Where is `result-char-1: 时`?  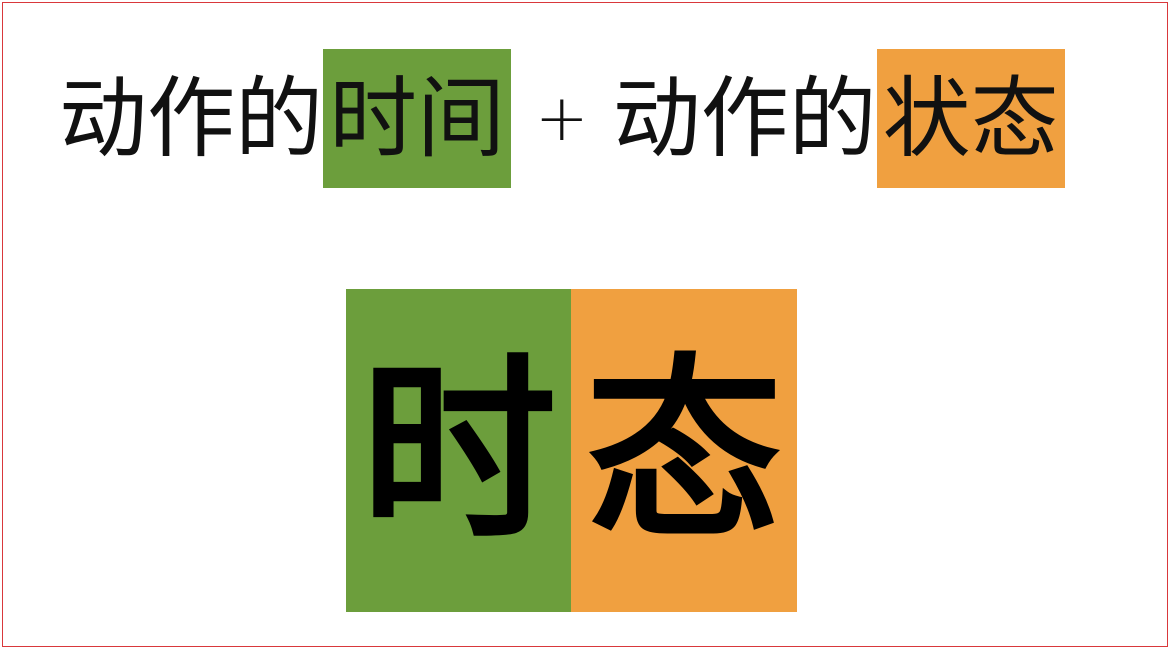 result-char-1: 时 is located at coordinates (458, 450).